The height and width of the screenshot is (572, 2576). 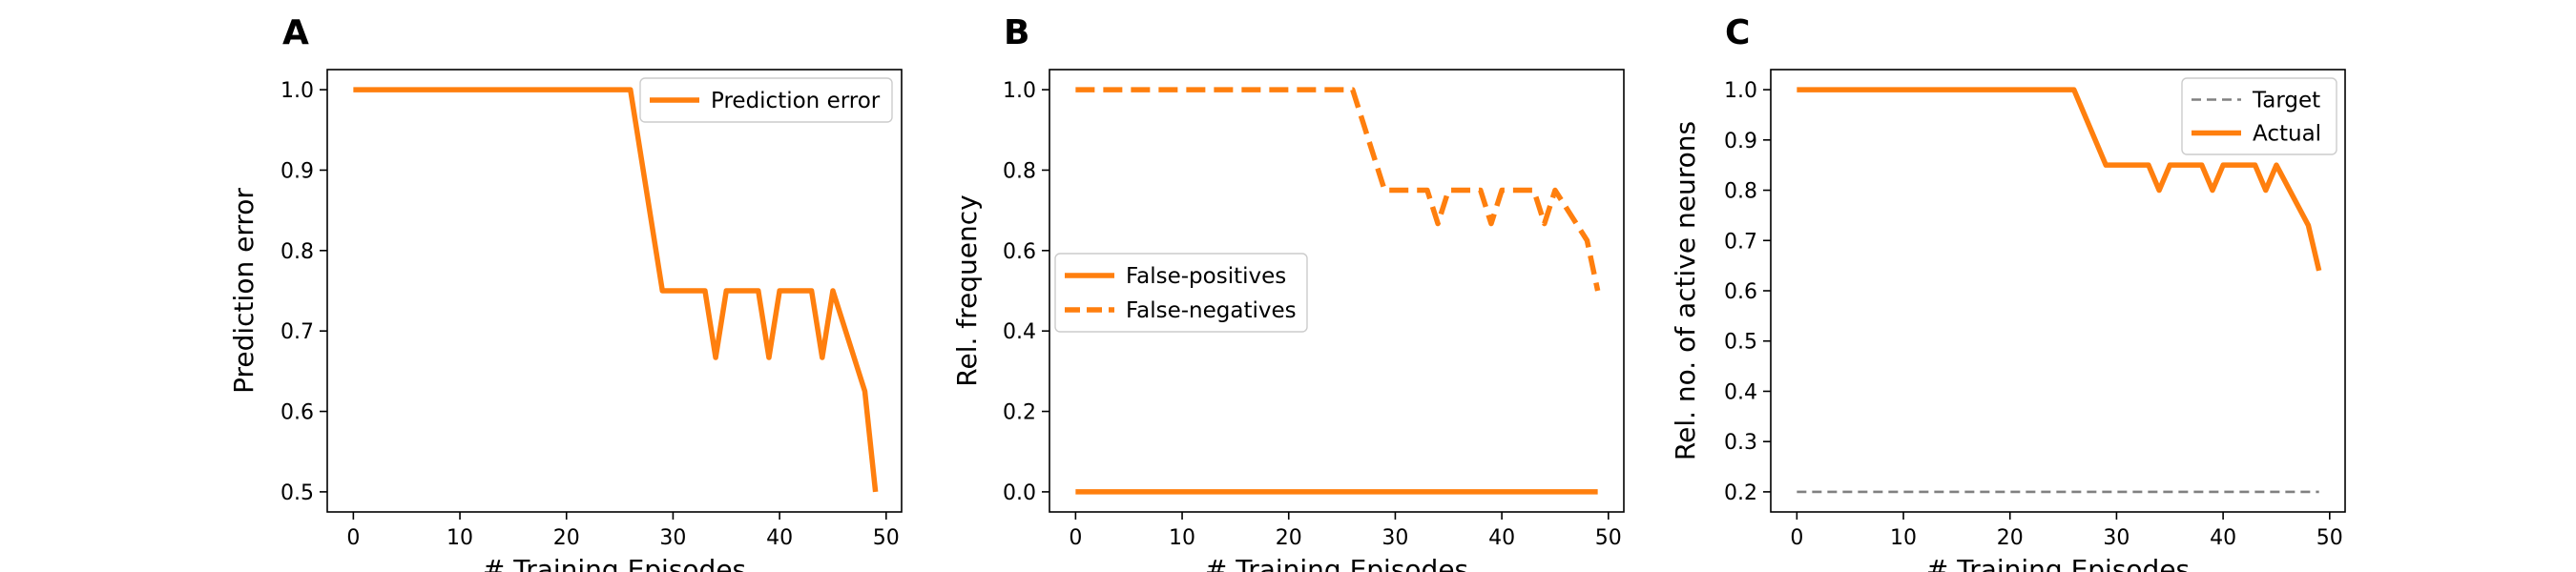 What do you see at coordinates (796, 101) in the screenshot?
I see `legend-label-prediction-error: Prediction error` at bounding box center [796, 101].